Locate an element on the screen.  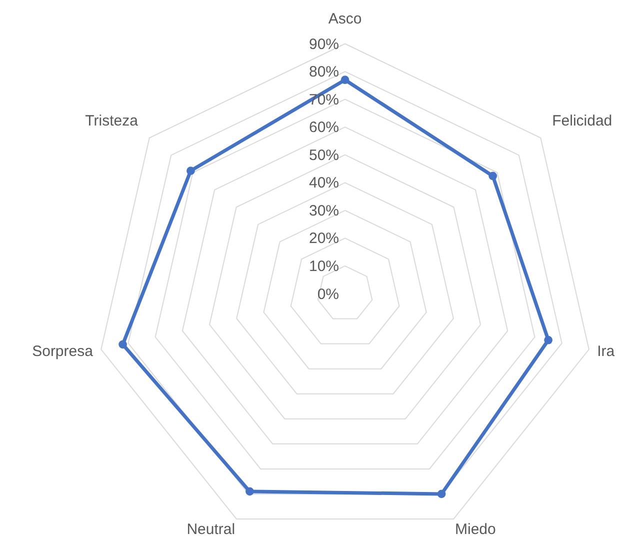
y-tick-label: 10% is located at coordinates (324, 266).